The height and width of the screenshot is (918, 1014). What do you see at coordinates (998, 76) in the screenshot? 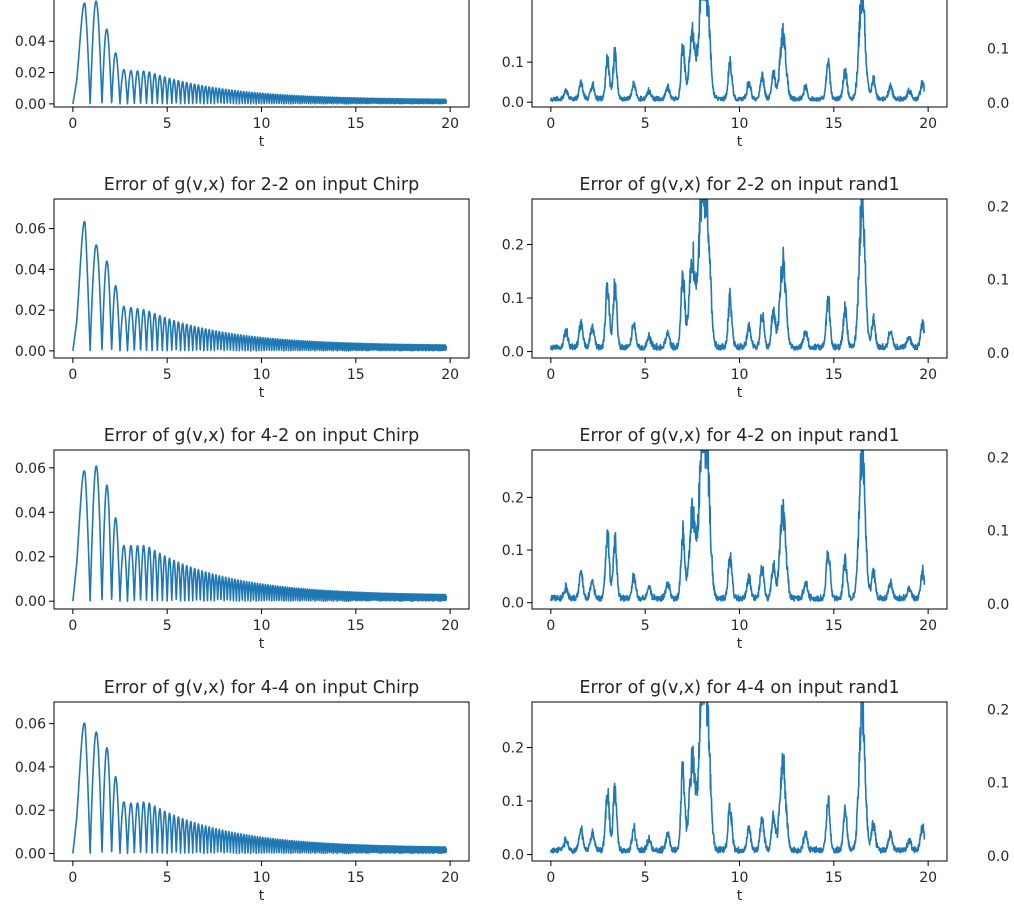
I see `subplot-0-2: 0.0 0.1` at bounding box center [998, 76].